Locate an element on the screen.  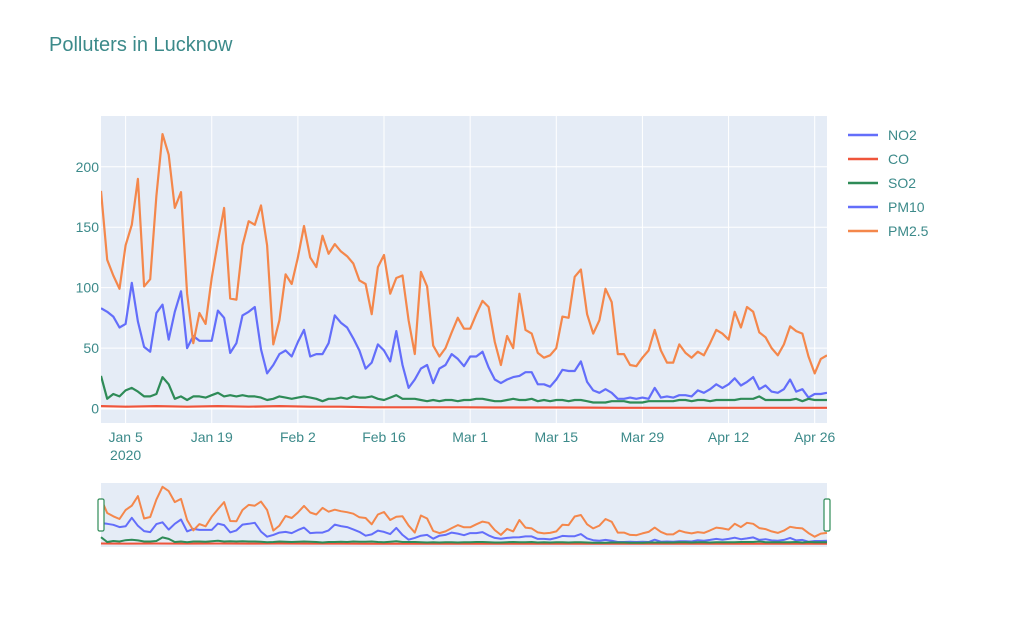
legend-item: CO is located at coordinates (878, 159).